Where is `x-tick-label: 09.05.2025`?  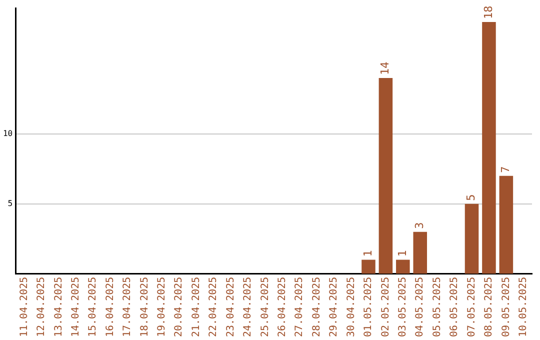 x-tick-label: 09.05.2025 is located at coordinates (506, 307).